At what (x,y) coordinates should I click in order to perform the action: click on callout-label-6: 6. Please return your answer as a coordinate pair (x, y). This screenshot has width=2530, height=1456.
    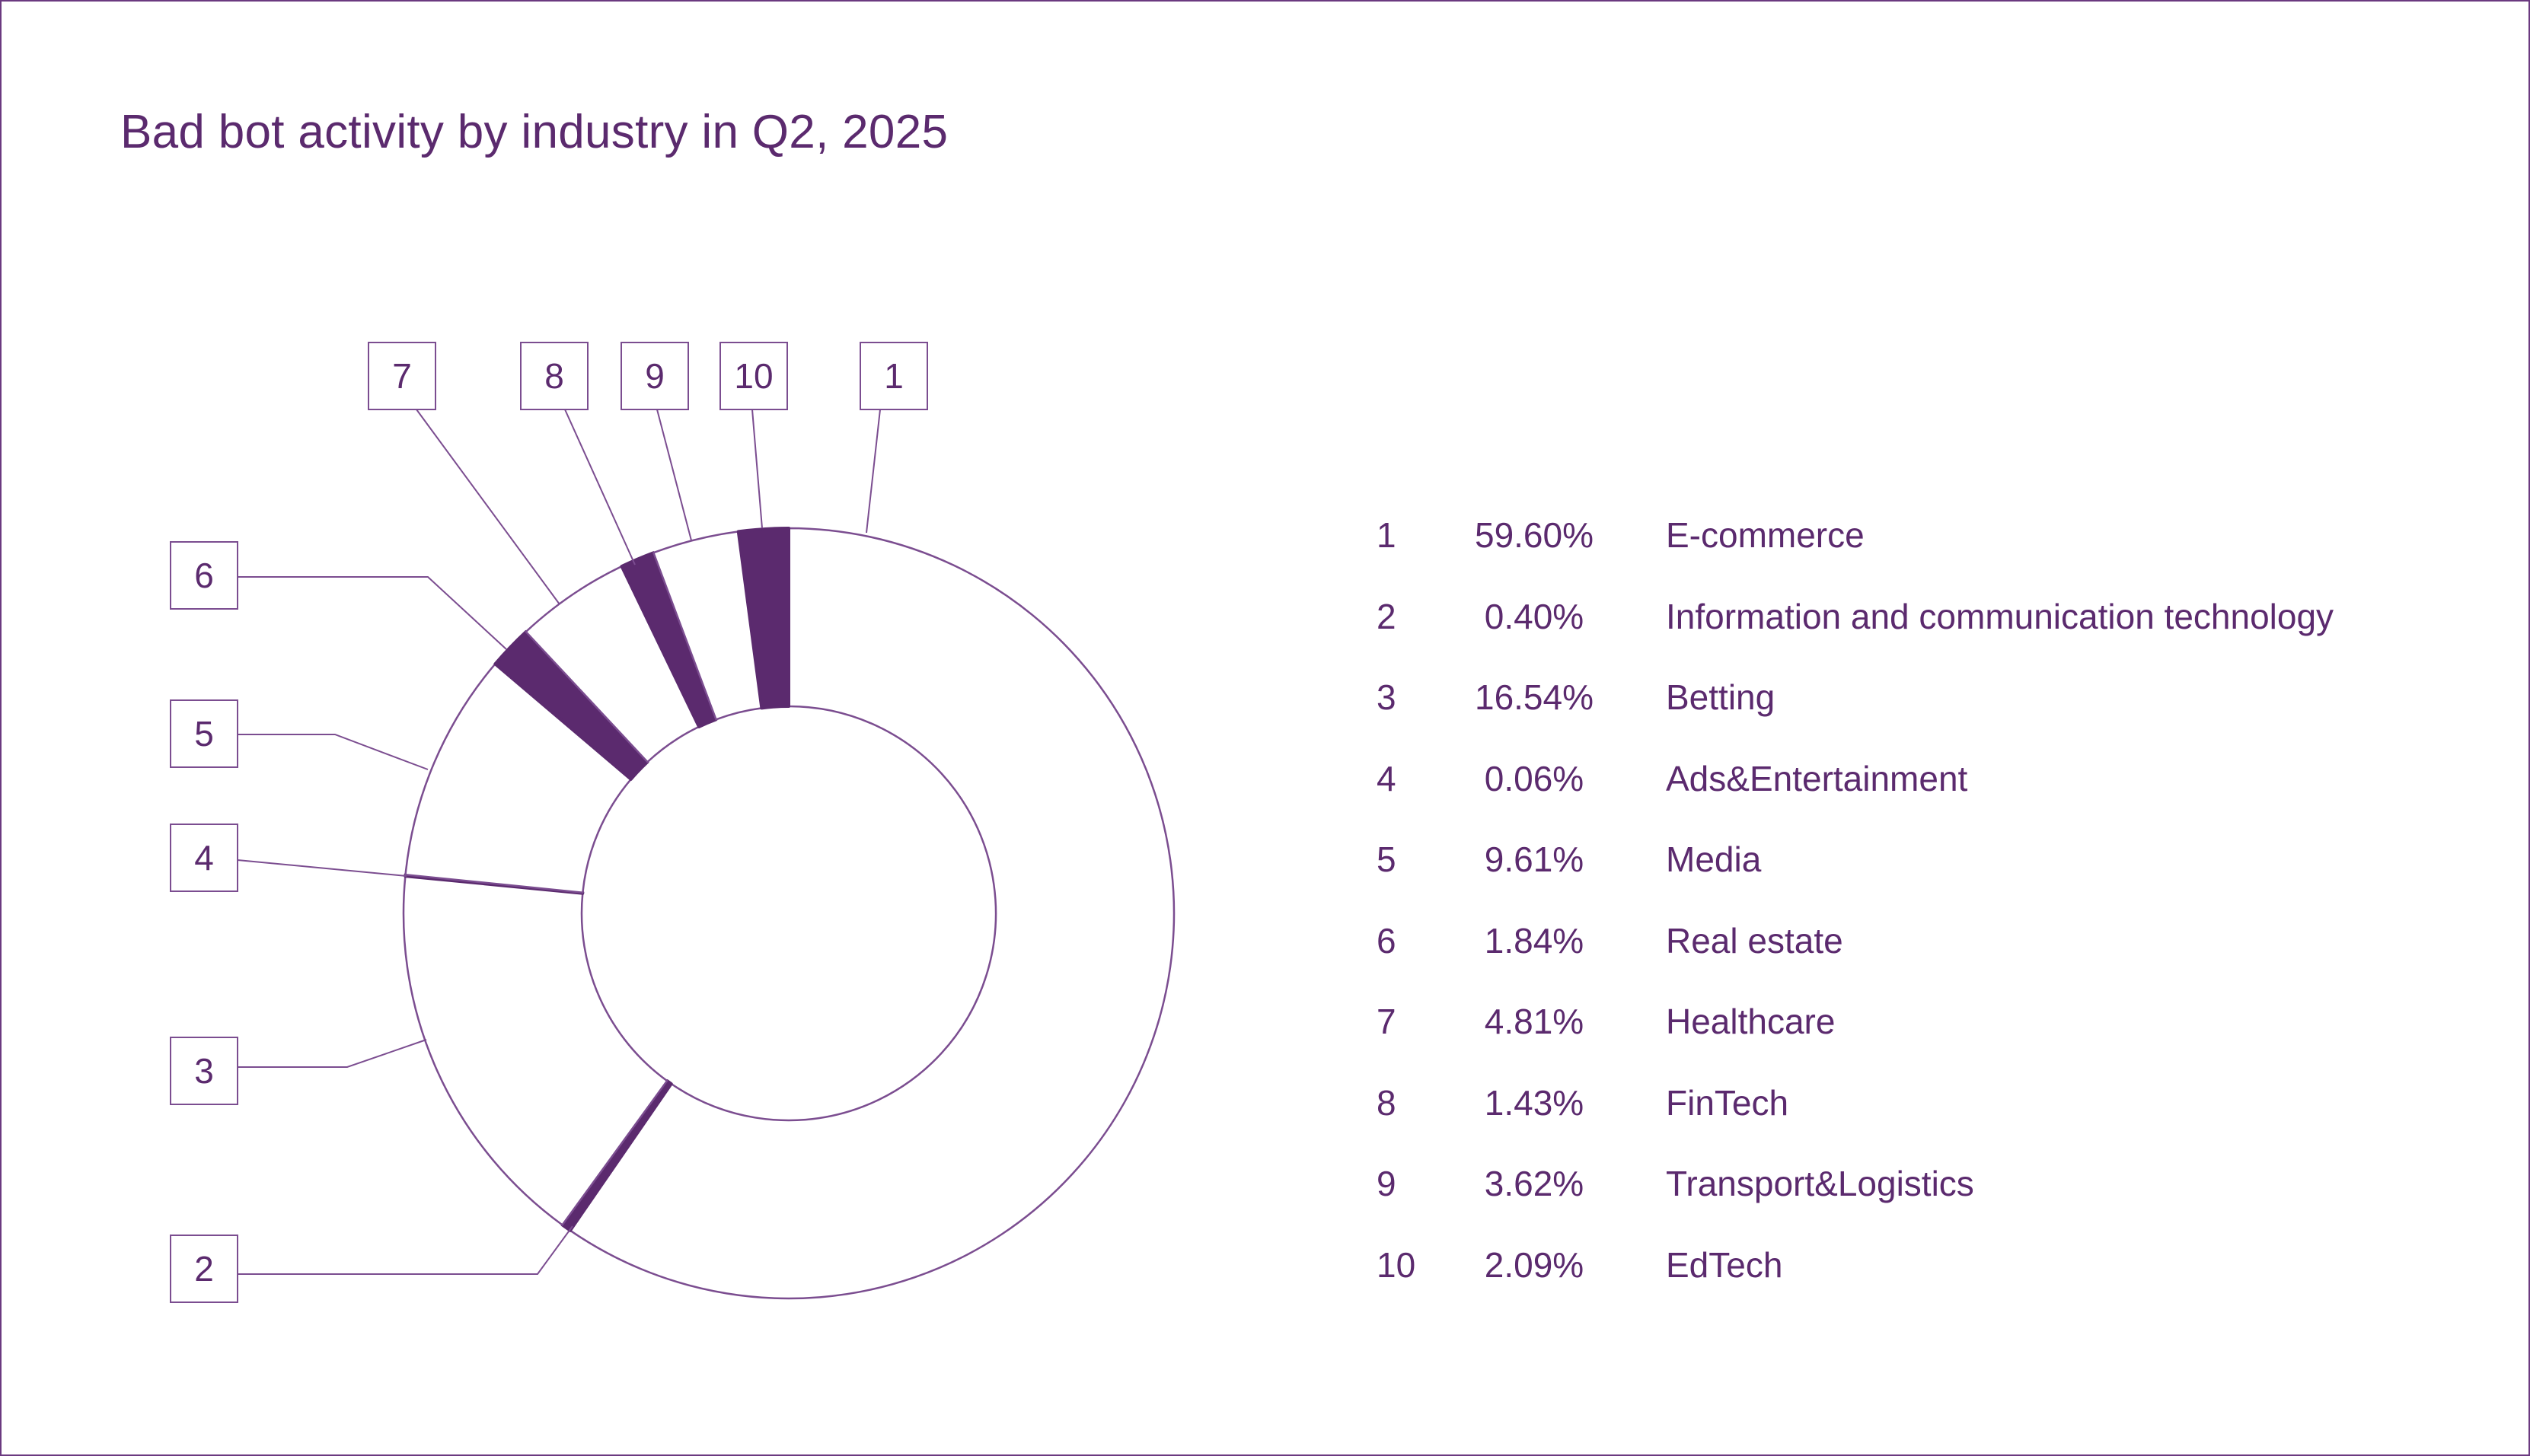
    Looking at the image, I should click on (204, 575).